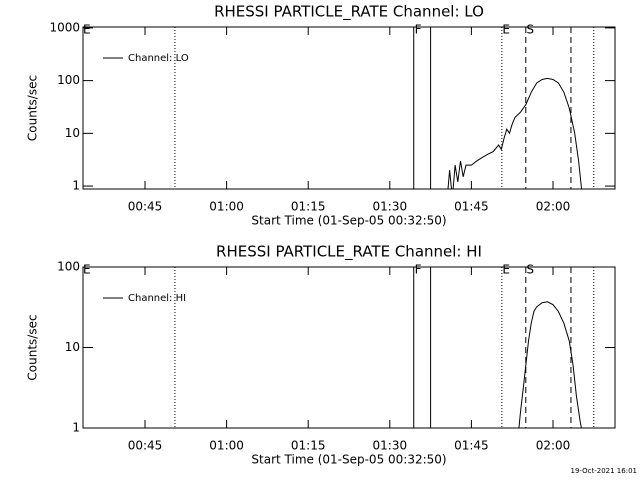  What do you see at coordinates (64, 27) in the screenshot?
I see `y-tick-label: 1000` at bounding box center [64, 27].